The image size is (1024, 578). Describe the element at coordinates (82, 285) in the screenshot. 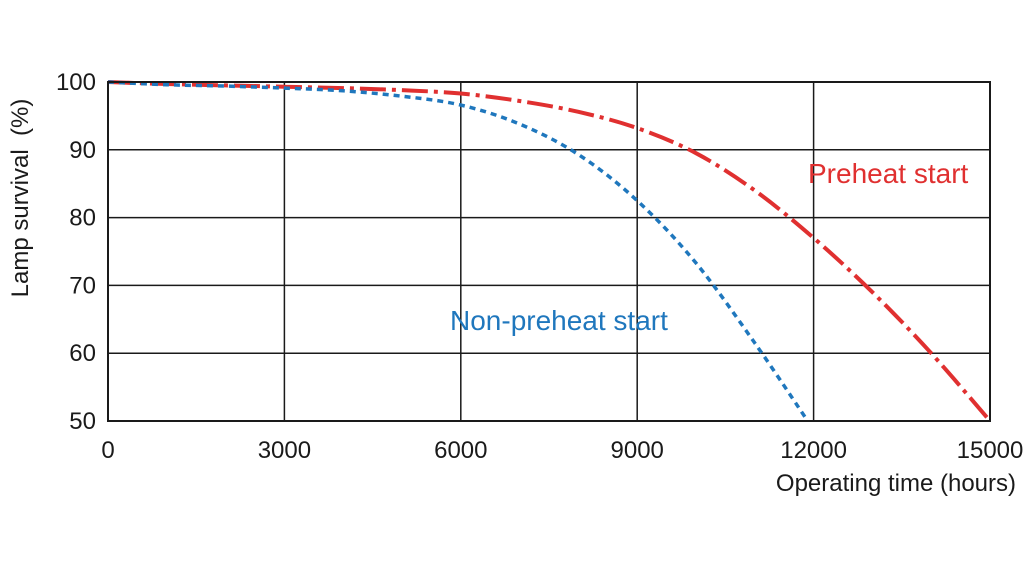

I see `y-tick-label: 70` at that location.